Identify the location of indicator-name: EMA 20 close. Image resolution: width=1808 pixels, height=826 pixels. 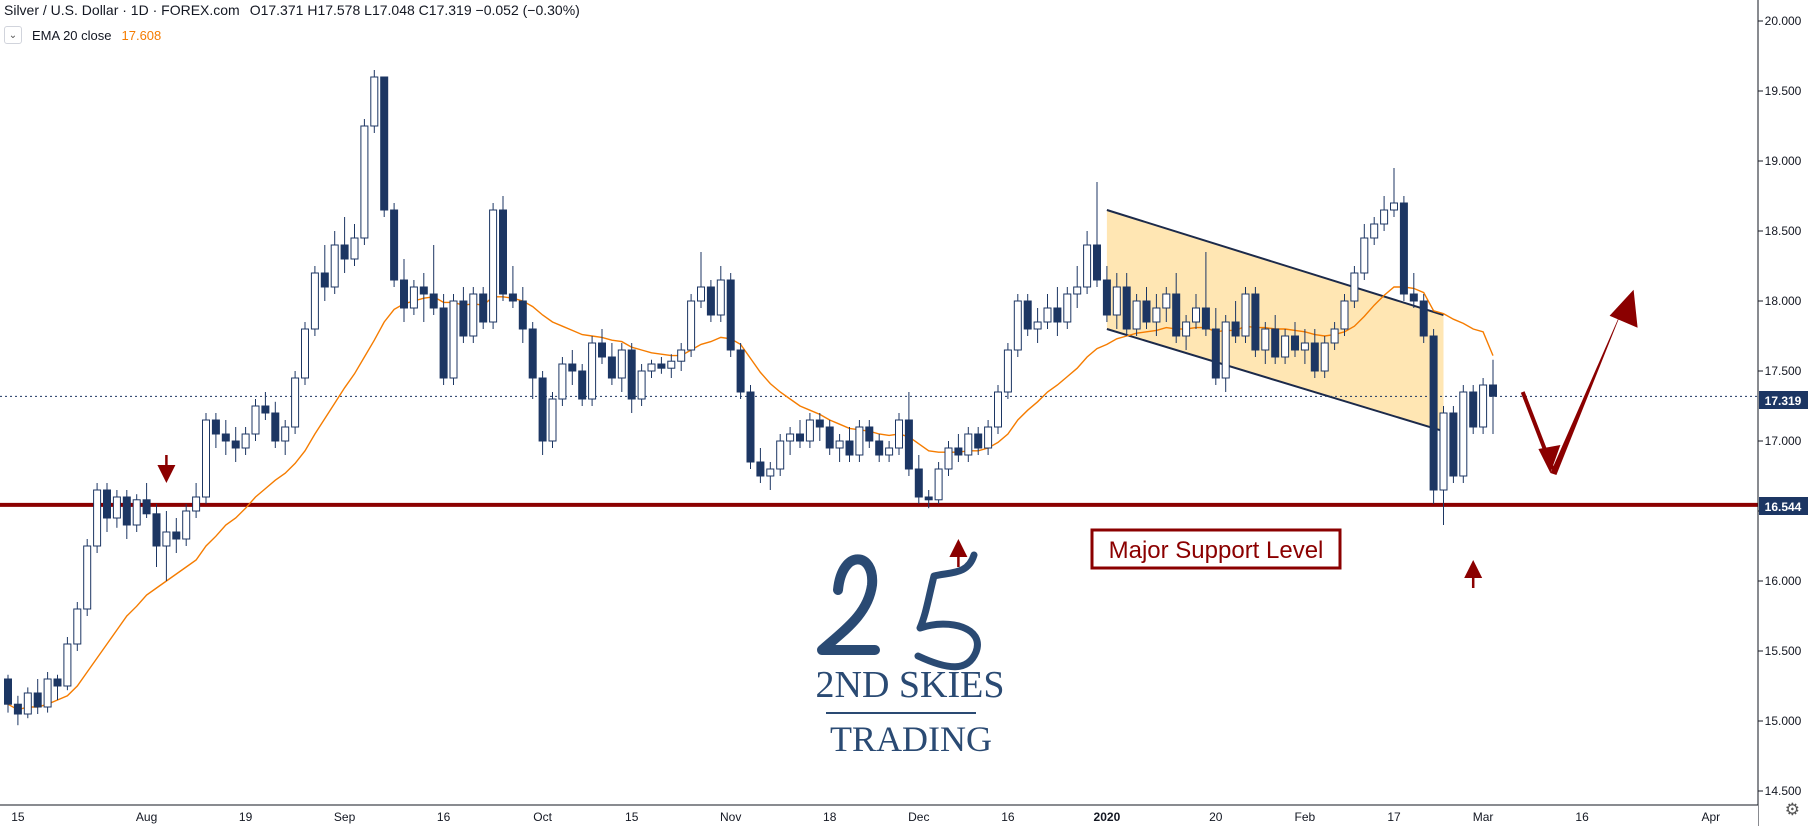
(72, 35).